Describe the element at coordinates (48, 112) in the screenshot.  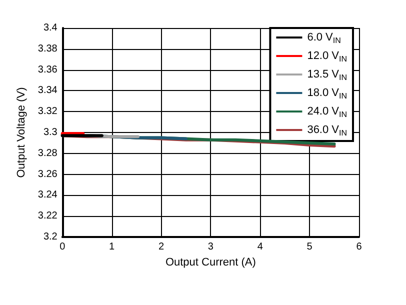
I see `y-tick-label: 3.32` at that location.